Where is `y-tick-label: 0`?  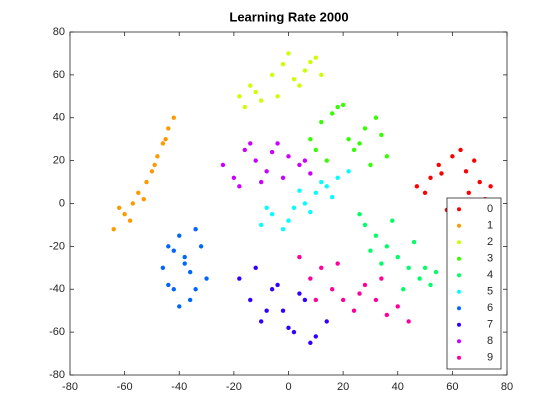
y-tick-label: 0 is located at coordinates (62, 203).